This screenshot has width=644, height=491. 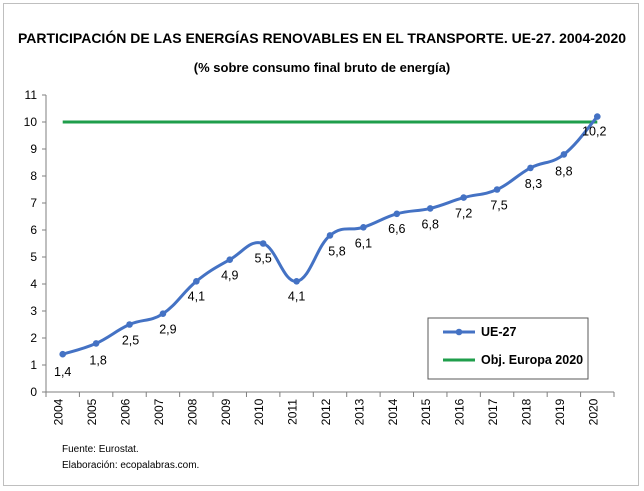 What do you see at coordinates (33, 203) in the screenshot?
I see `y-tick-label: 7` at bounding box center [33, 203].